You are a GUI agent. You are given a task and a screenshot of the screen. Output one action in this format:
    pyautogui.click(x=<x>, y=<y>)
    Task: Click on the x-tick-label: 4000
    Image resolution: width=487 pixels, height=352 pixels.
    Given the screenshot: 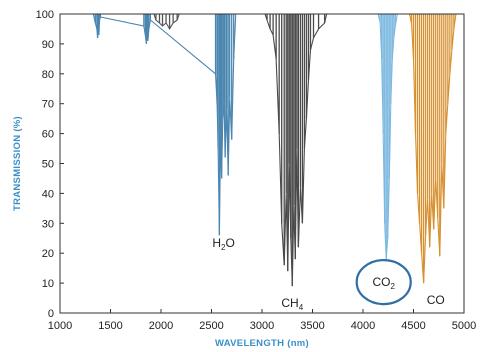 What is the action you would take?
    pyautogui.click(x=363, y=326)
    